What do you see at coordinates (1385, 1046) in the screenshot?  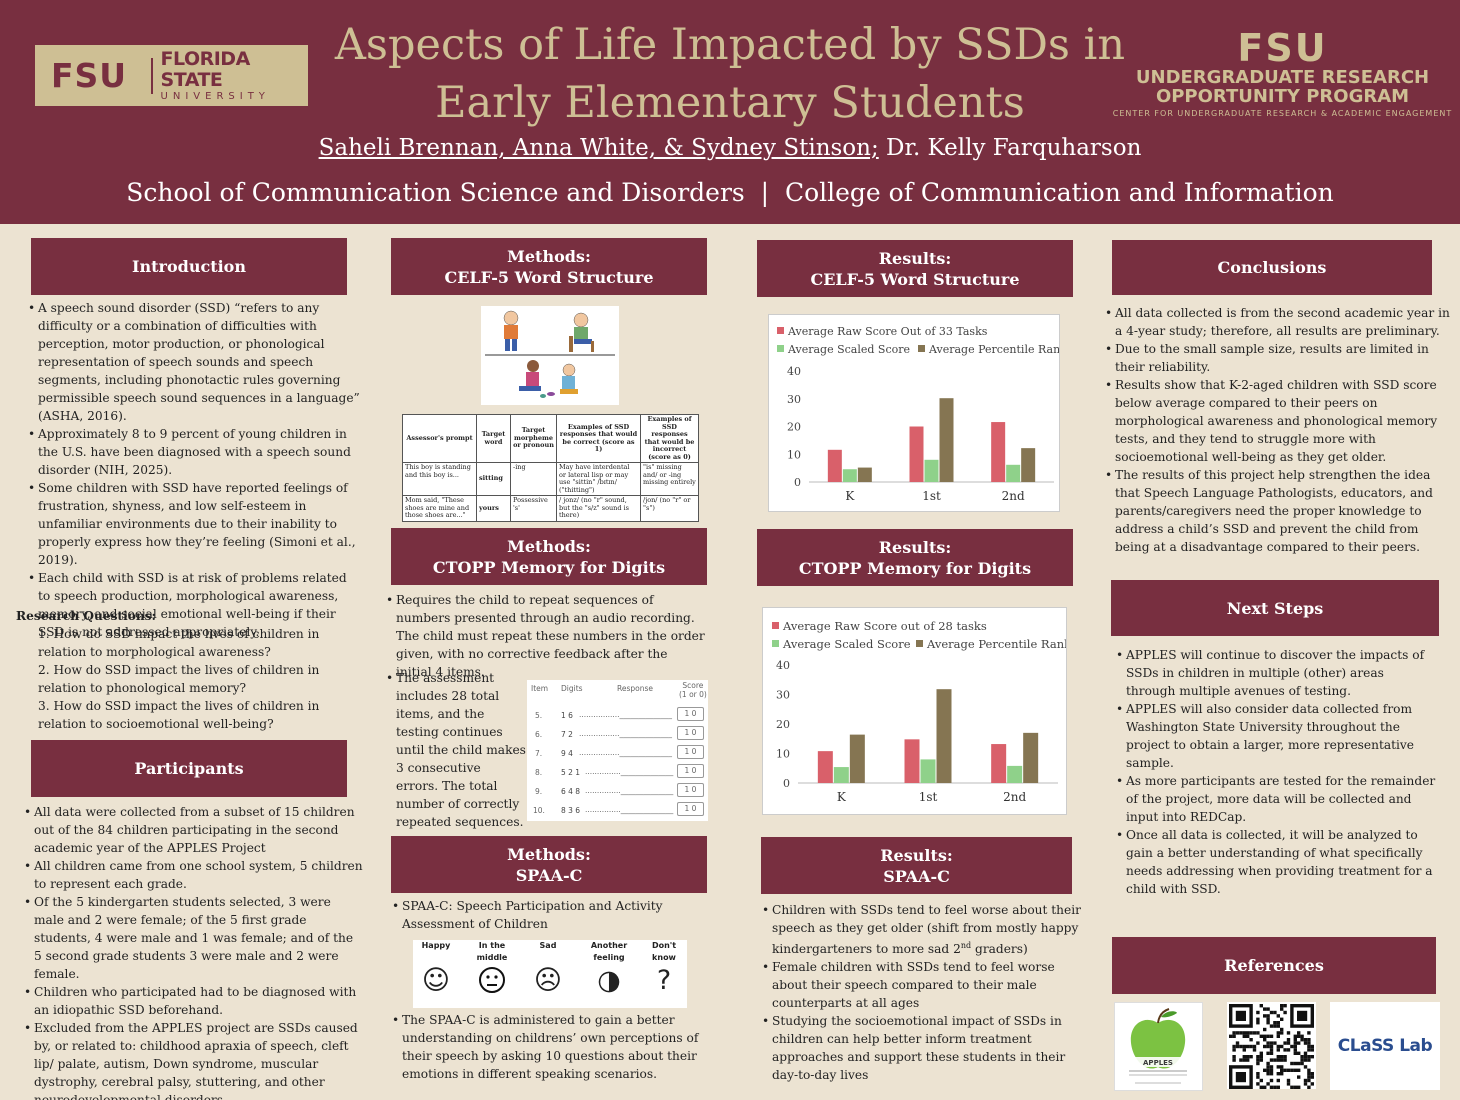 I see `class-lab-logo: CLaSS Lab` at bounding box center [1385, 1046].